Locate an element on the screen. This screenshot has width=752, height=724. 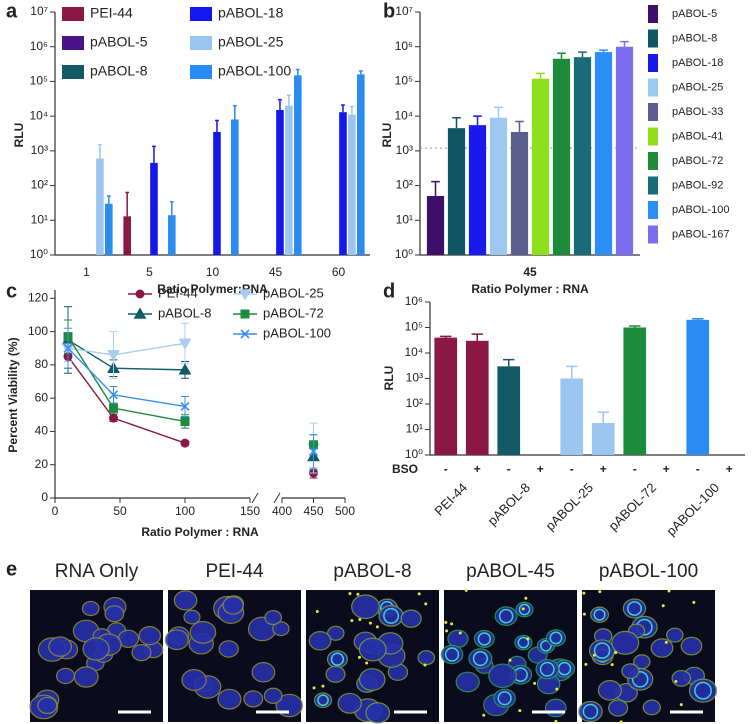
x-tick-label: 0 is located at coordinates (55, 511).